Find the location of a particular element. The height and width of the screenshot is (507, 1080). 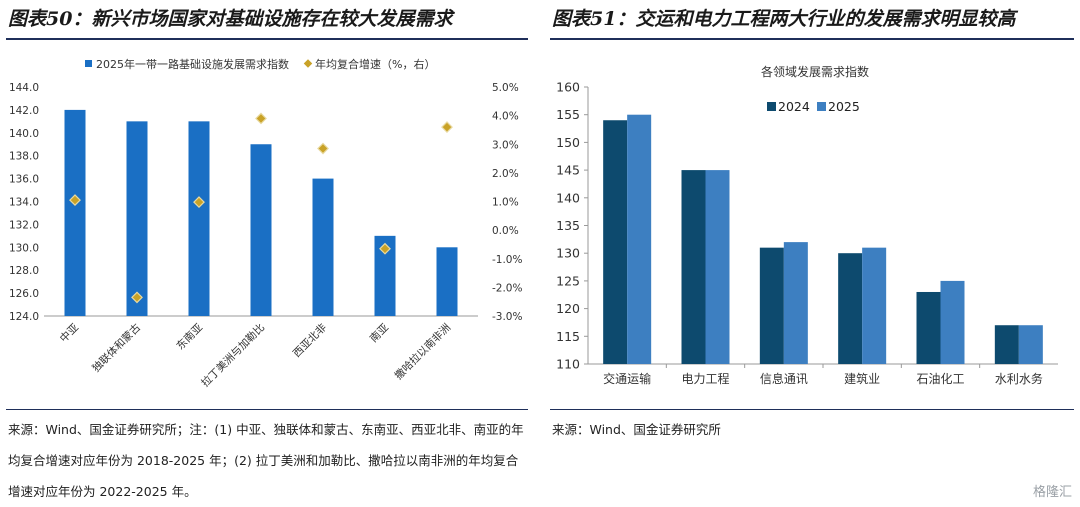

x-tick-label: 水利水务 is located at coordinates (1019, 378).